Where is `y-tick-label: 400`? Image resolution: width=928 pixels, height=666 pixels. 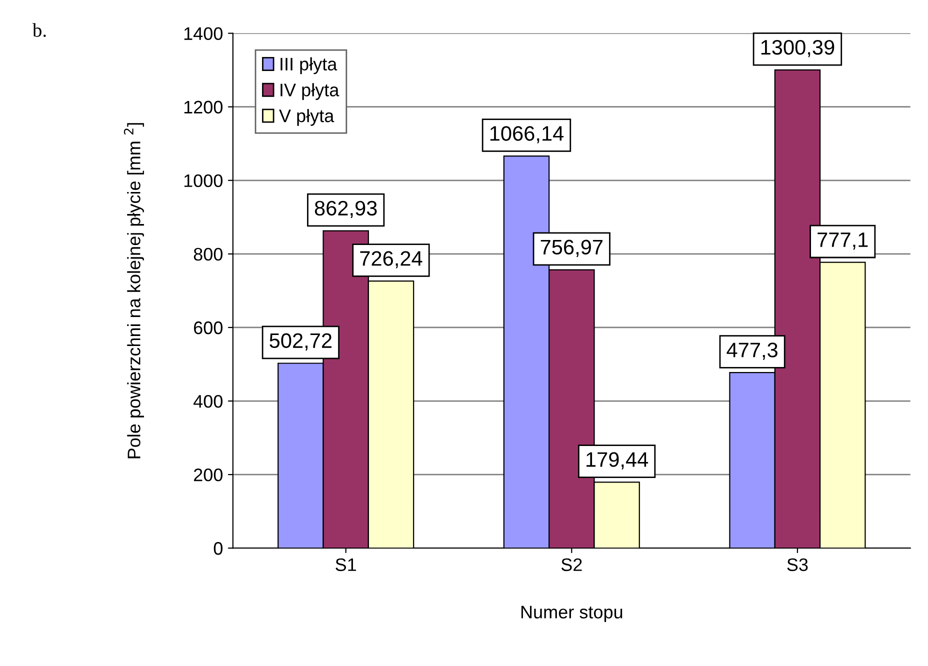 y-tick-label: 400 is located at coordinates (208, 401).